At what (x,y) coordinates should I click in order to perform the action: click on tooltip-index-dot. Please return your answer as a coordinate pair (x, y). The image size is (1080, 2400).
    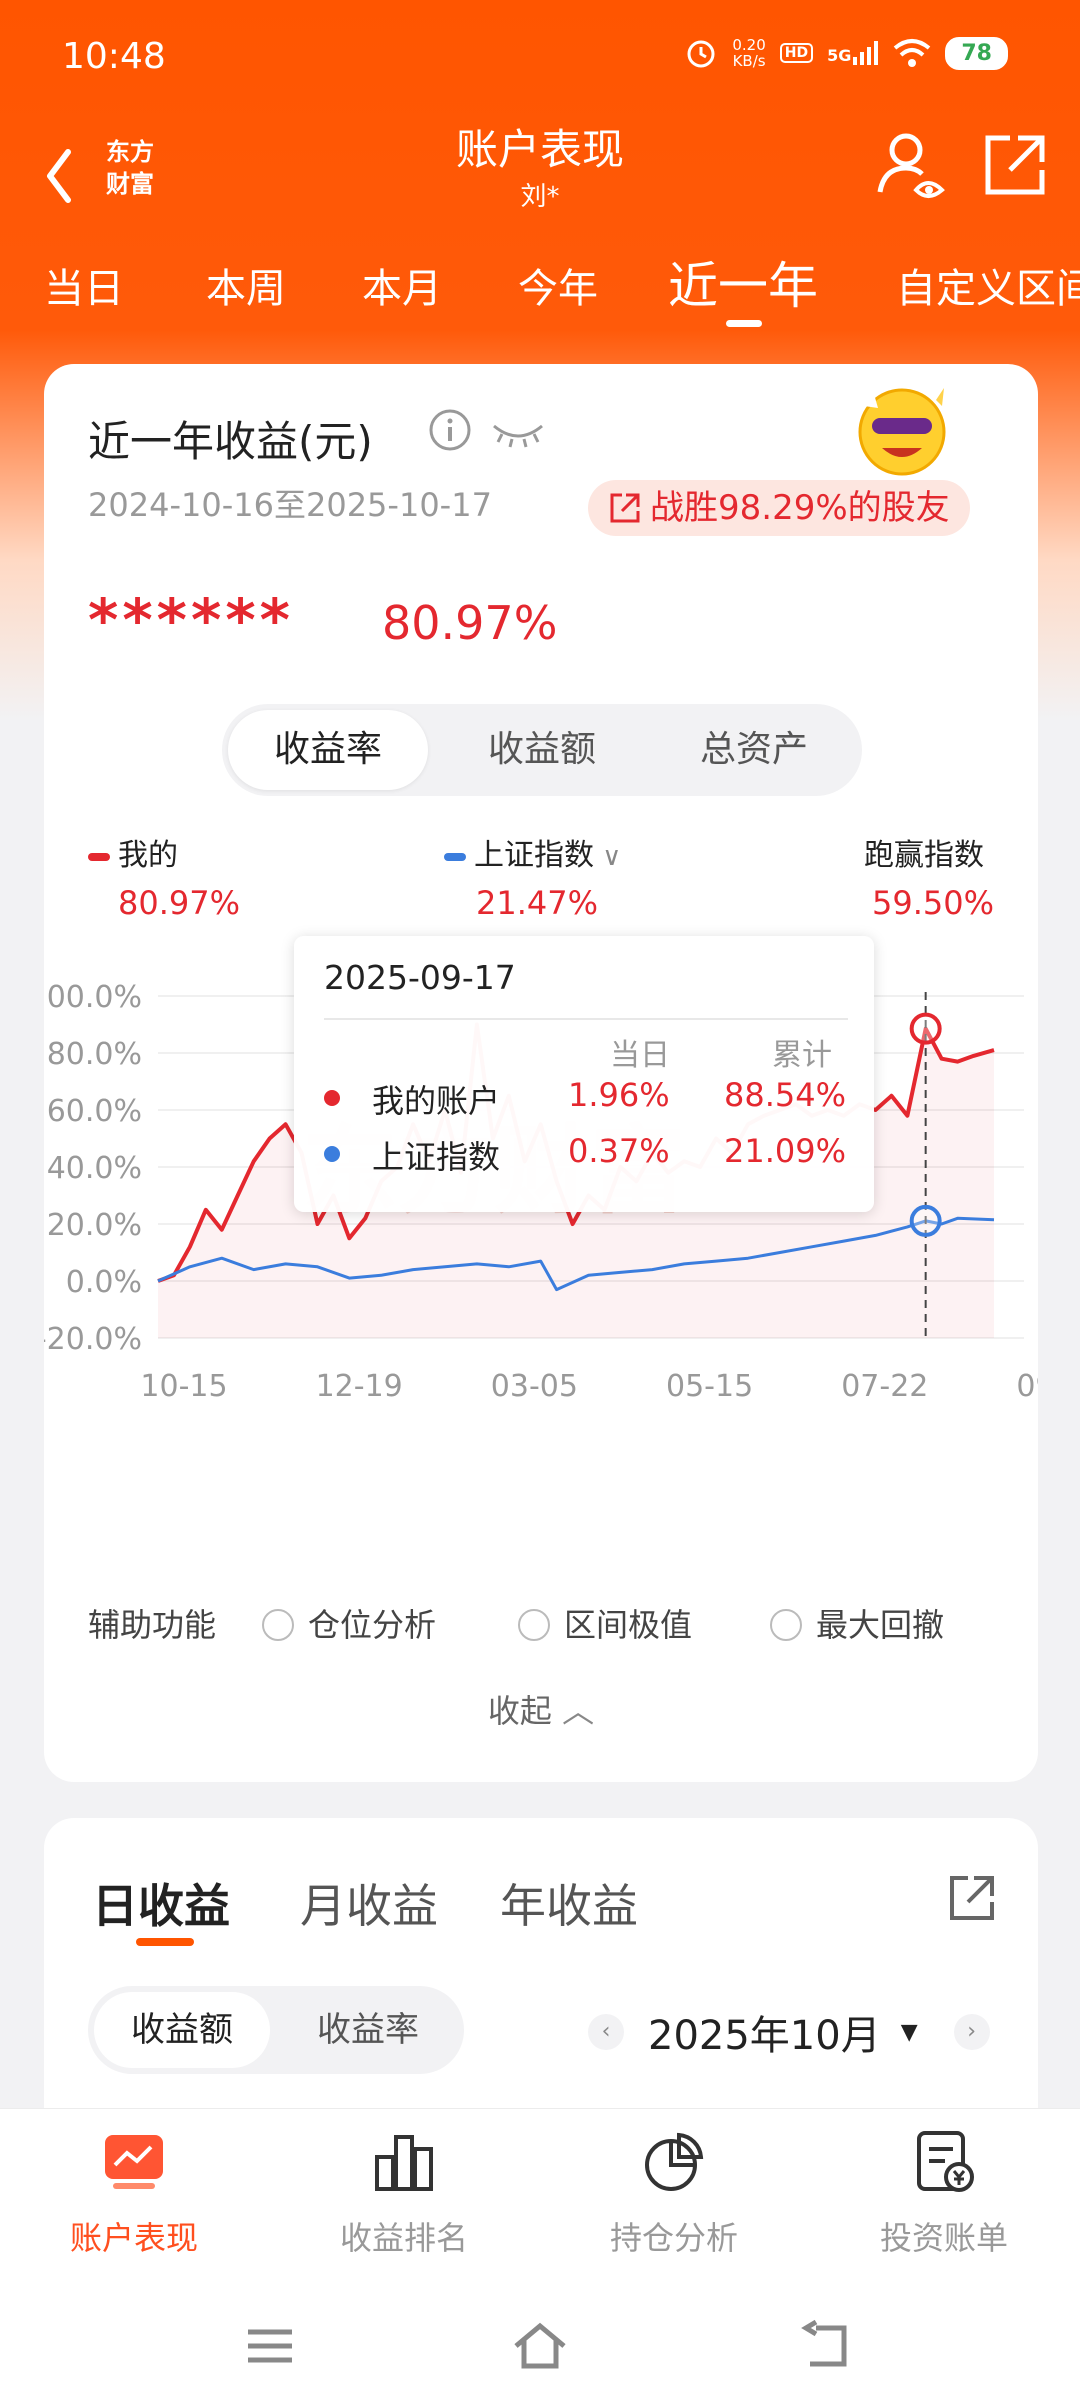
    Looking at the image, I should click on (332, 1154).